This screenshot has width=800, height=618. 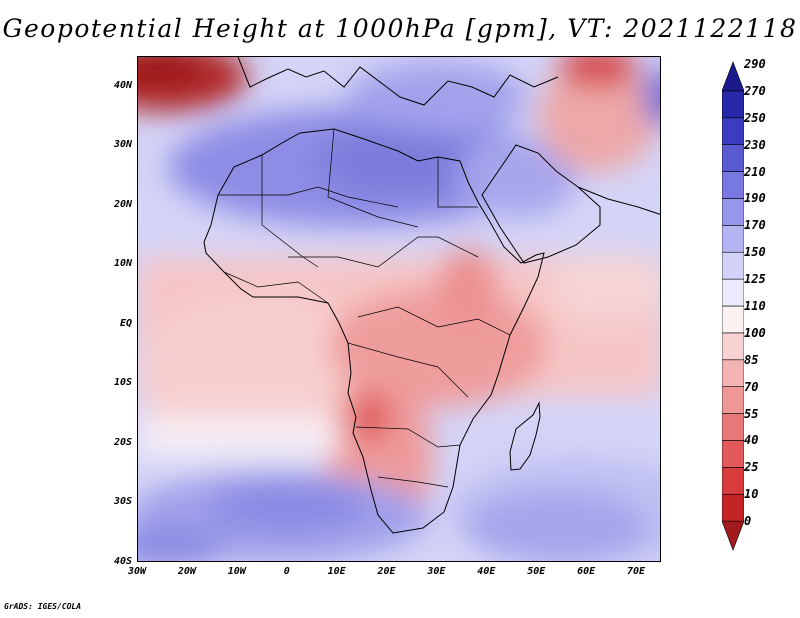 I want to click on iran-low-core, so click(x=598, y=72).